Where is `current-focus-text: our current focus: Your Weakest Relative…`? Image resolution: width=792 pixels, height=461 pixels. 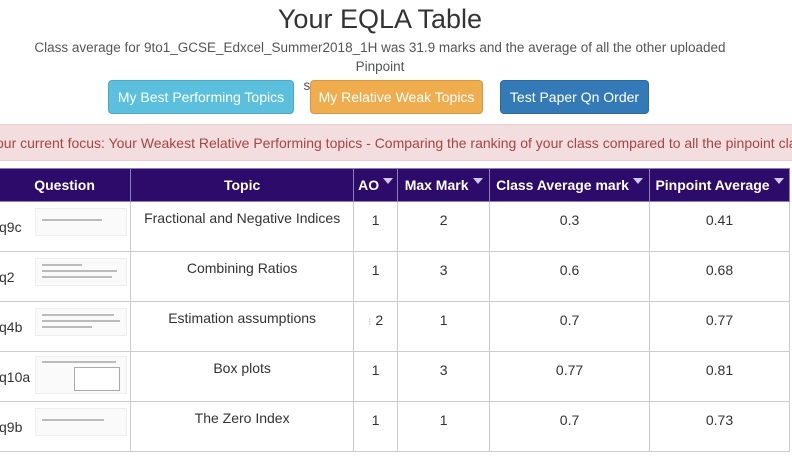 current-focus-text: our current focus: Your Weakest Relative… is located at coordinates (396, 142).